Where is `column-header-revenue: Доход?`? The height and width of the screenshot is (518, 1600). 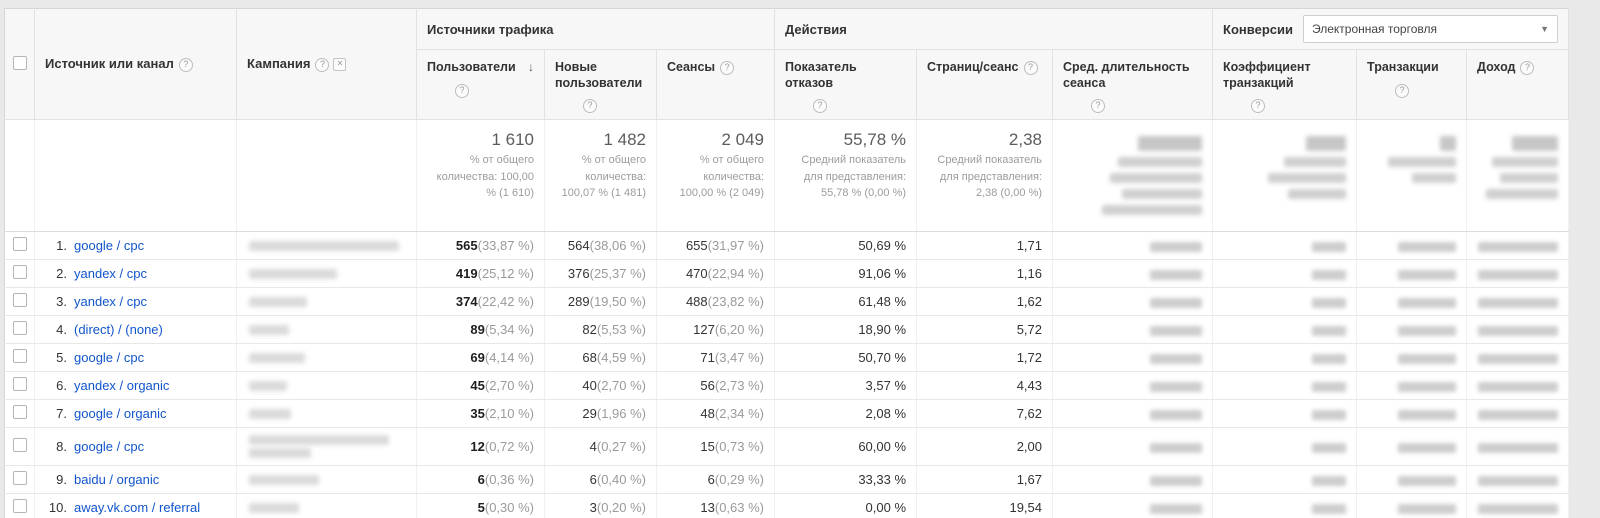 column-header-revenue: Доход? is located at coordinates (1518, 85).